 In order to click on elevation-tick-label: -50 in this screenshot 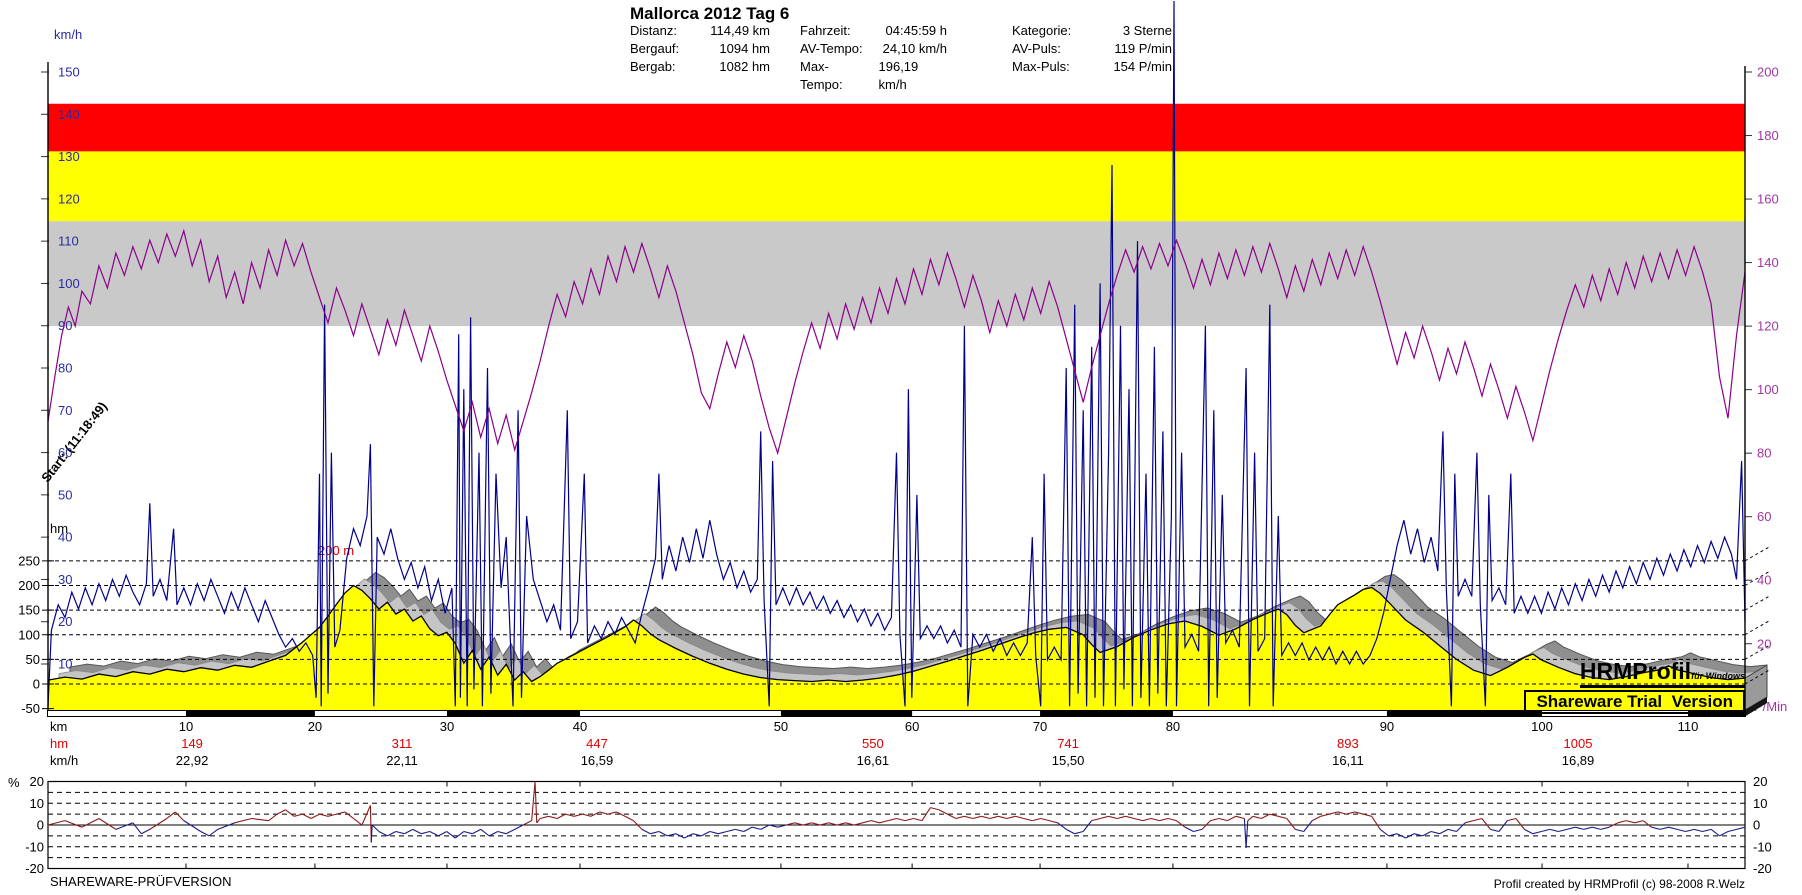, I will do `click(30, 708)`.